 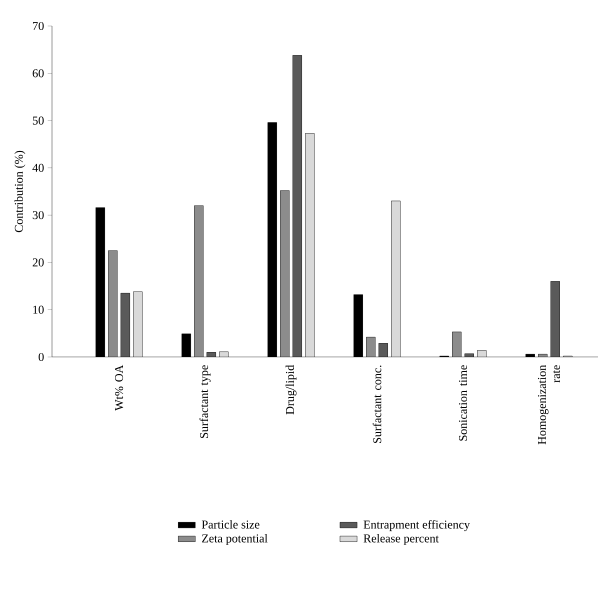 I want to click on legend-label: Zeta potential, so click(x=235, y=539).